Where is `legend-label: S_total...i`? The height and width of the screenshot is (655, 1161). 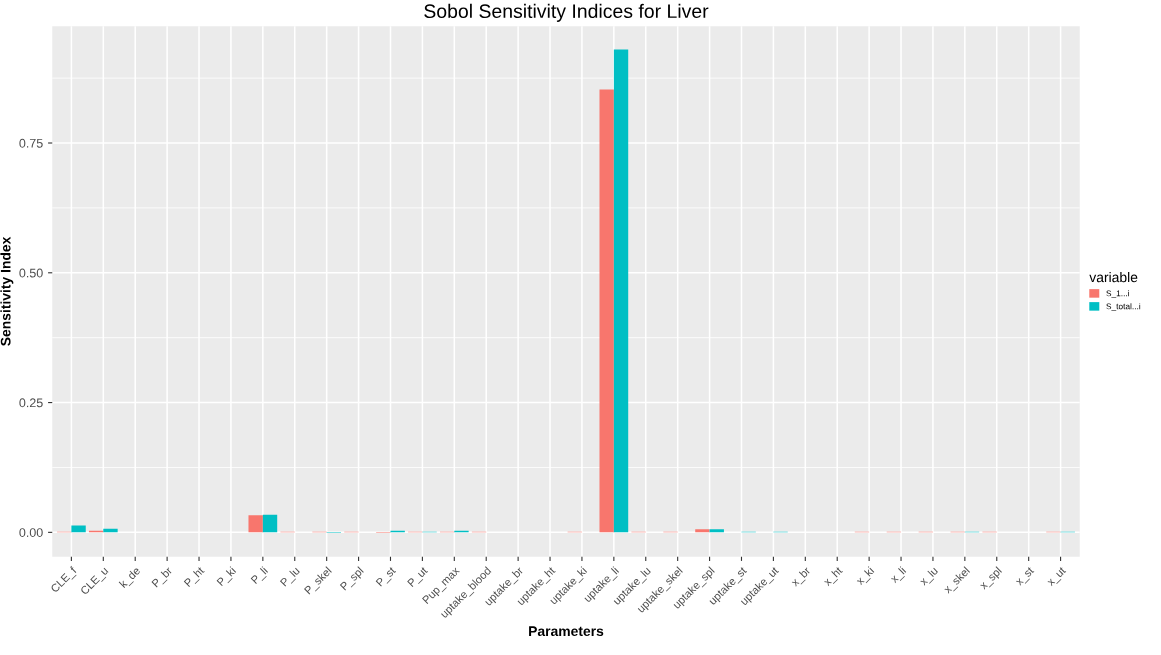
legend-label: S_total...i is located at coordinates (1123, 307).